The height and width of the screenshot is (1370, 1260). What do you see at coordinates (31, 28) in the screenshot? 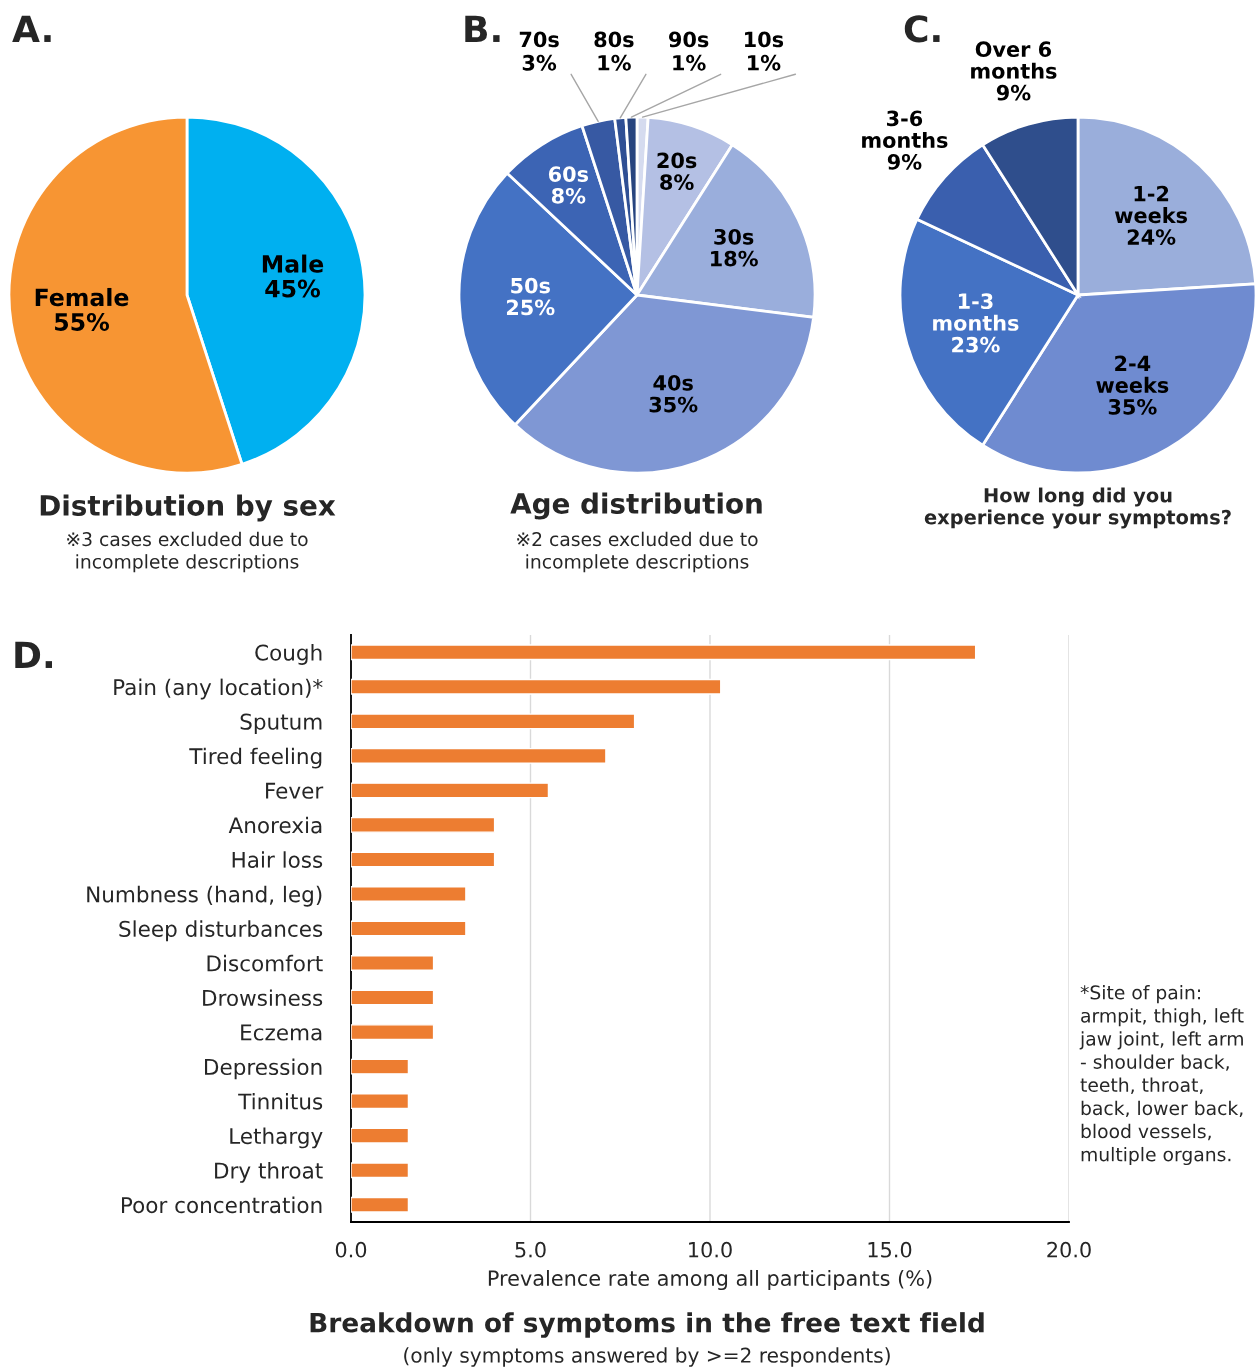
I see `text: A.` at bounding box center [31, 28].